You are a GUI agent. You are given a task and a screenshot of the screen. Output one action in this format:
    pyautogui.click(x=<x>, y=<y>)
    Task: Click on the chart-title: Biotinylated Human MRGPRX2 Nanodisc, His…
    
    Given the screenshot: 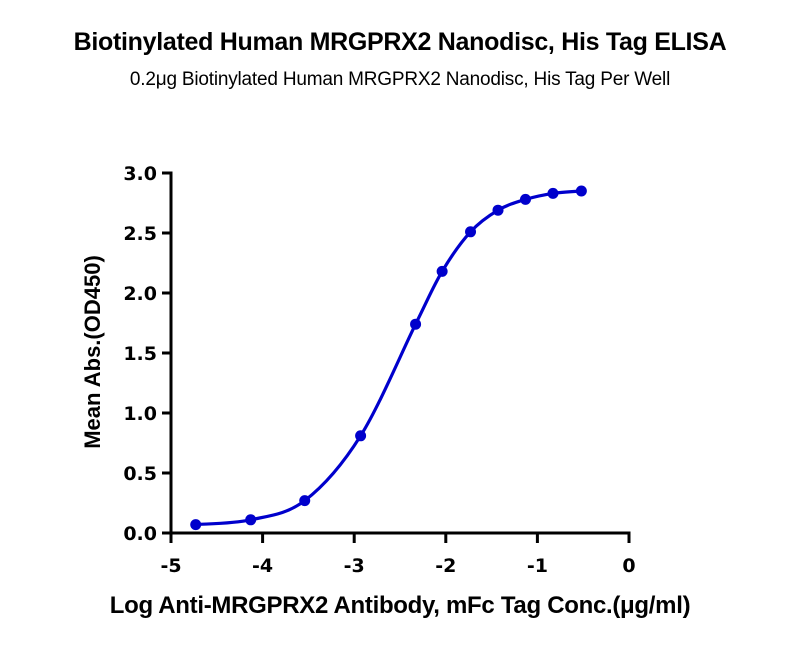 What is the action you would take?
    pyautogui.click(x=400, y=42)
    